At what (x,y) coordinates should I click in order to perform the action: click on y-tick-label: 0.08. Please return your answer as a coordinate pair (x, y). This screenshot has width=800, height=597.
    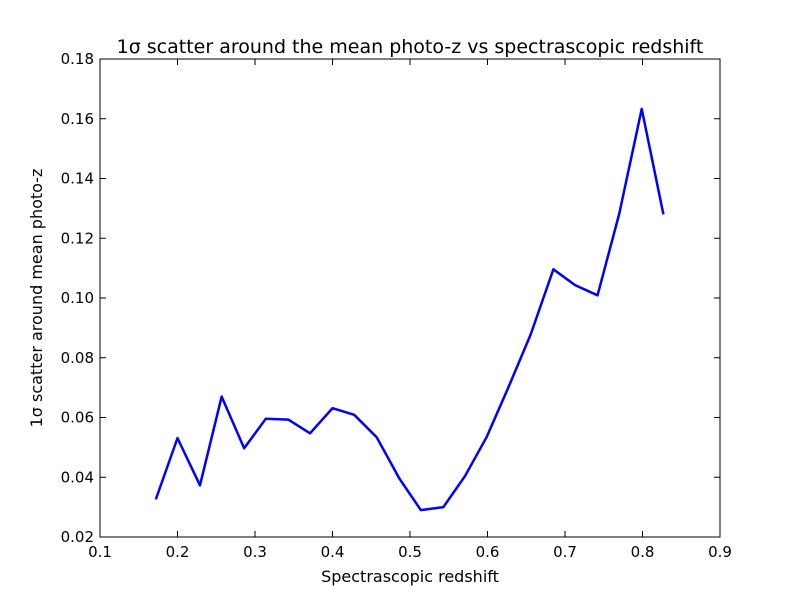
    Looking at the image, I should click on (77, 358).